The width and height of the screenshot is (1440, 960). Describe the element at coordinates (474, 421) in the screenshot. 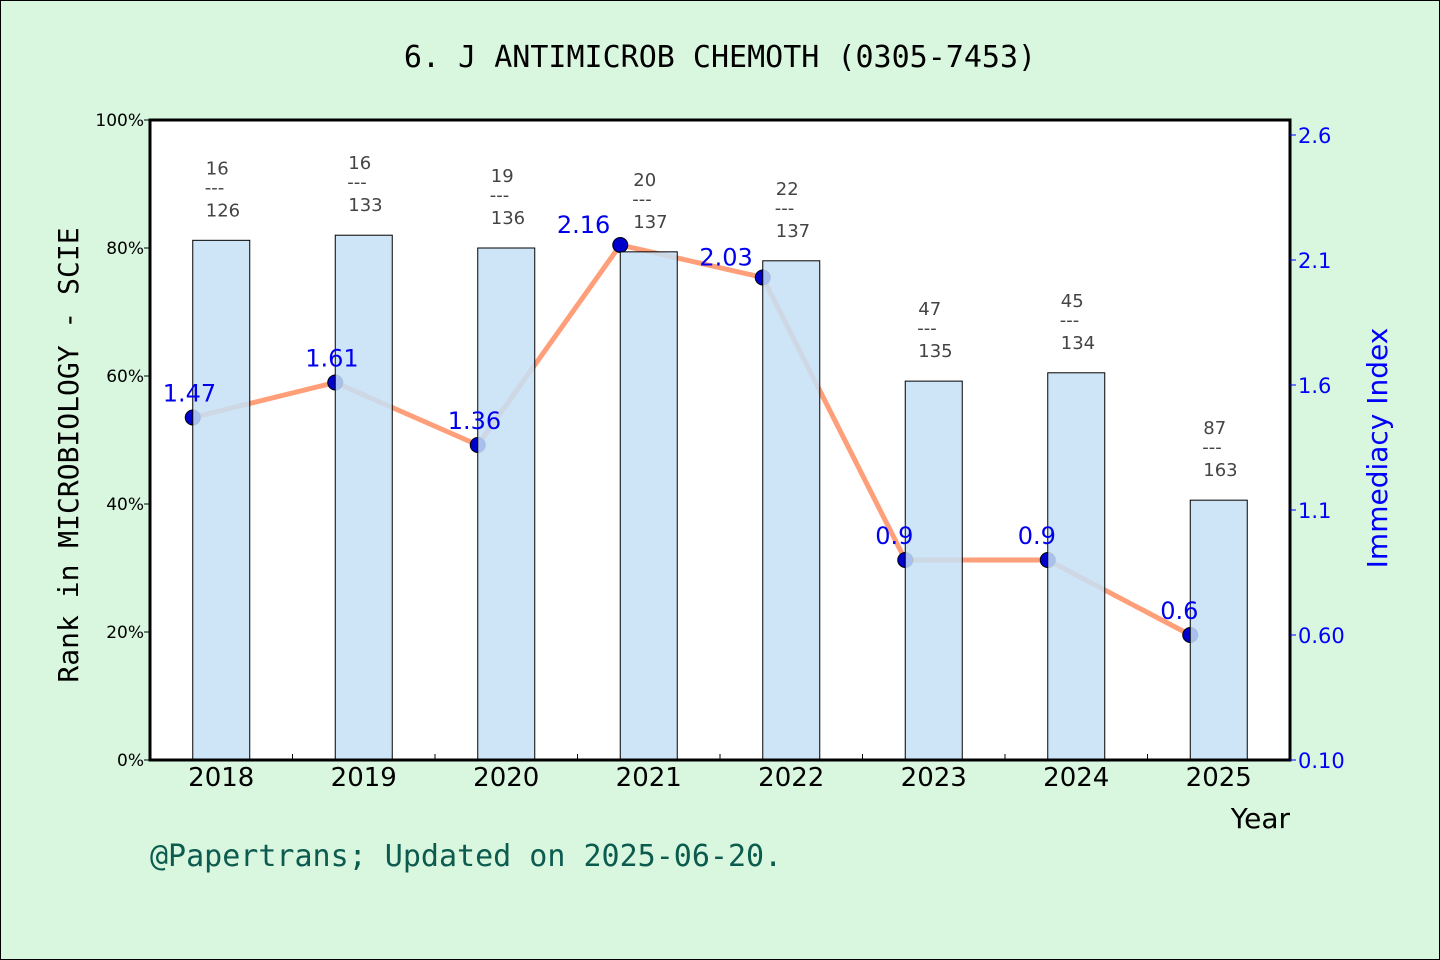

I see `line-value-label: 1.36` at that location.